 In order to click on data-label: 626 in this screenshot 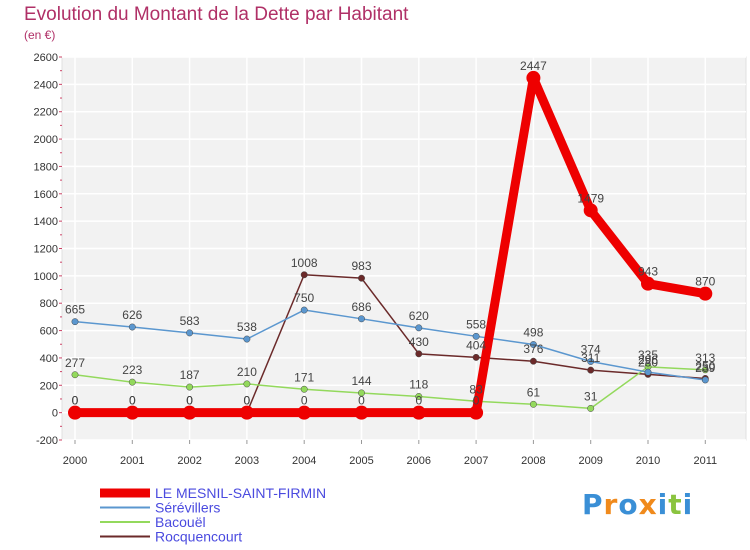, I will do `click(132, 315)`.